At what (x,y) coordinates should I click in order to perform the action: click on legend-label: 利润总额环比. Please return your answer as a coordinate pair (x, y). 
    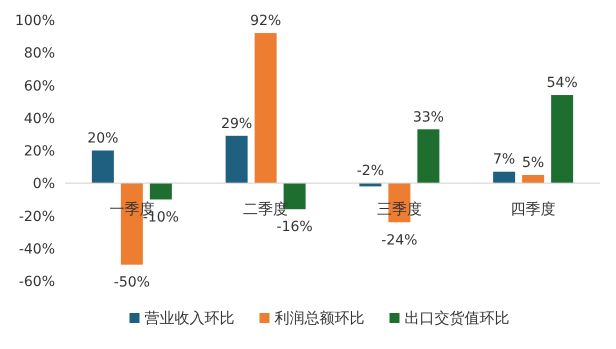
    Looking at the image, I should click on (319, 318).